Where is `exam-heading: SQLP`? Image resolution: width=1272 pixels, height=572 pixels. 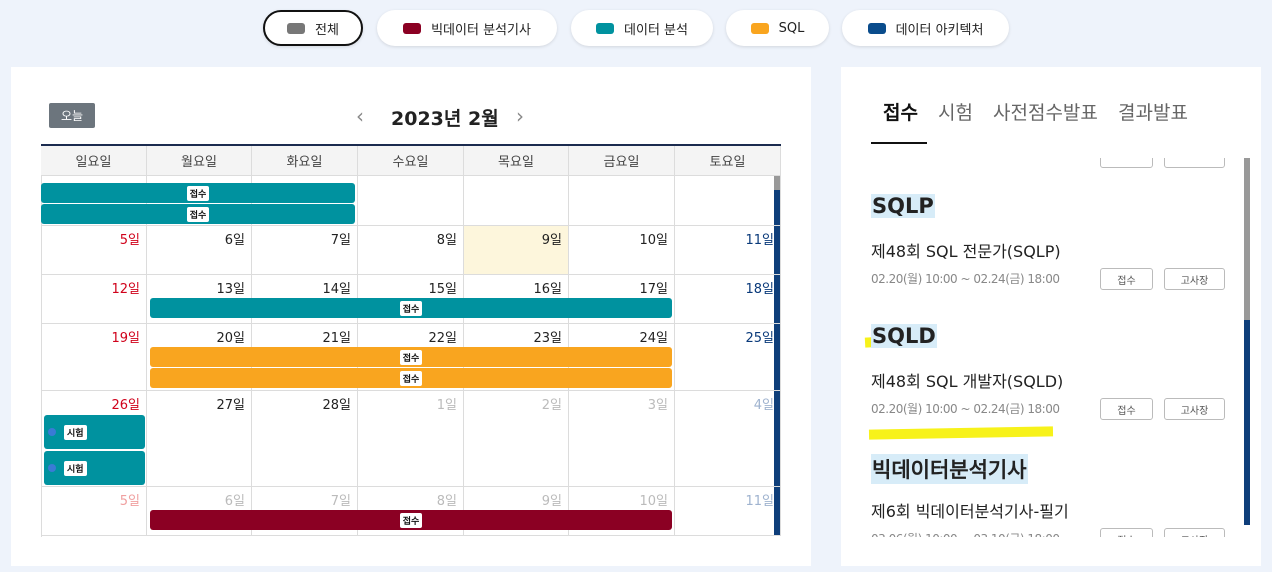 exam-heading: SQLP is located at coordinates (903, 206).